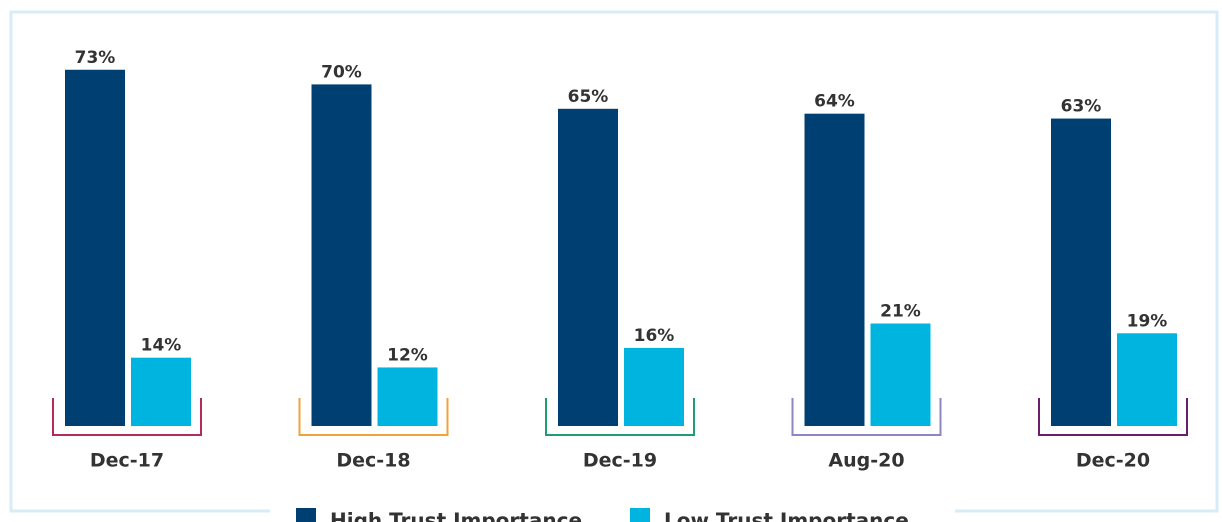 The image size is (1222, 522). I want to click on value-label: 63%, so click(1081, 107).